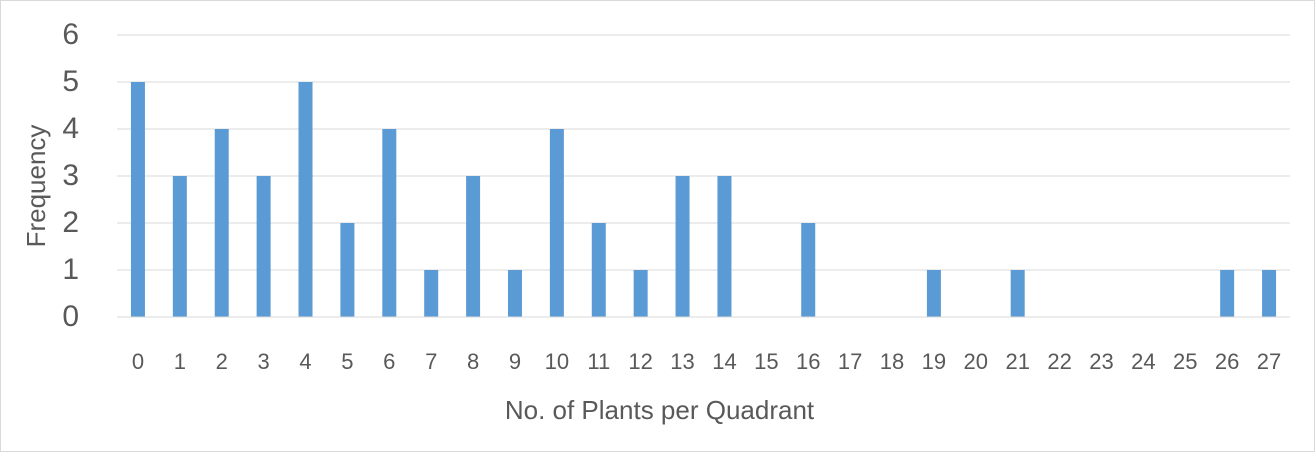  I want to click on y-axis-tick-labels: 0 1 2 3 4 5 6, so click(70, 175).